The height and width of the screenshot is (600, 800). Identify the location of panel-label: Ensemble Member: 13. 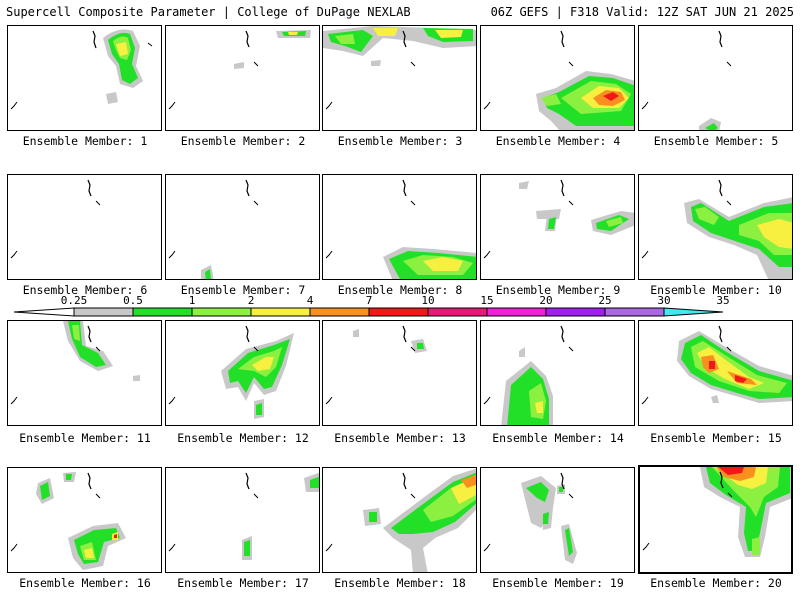
(400, 438).